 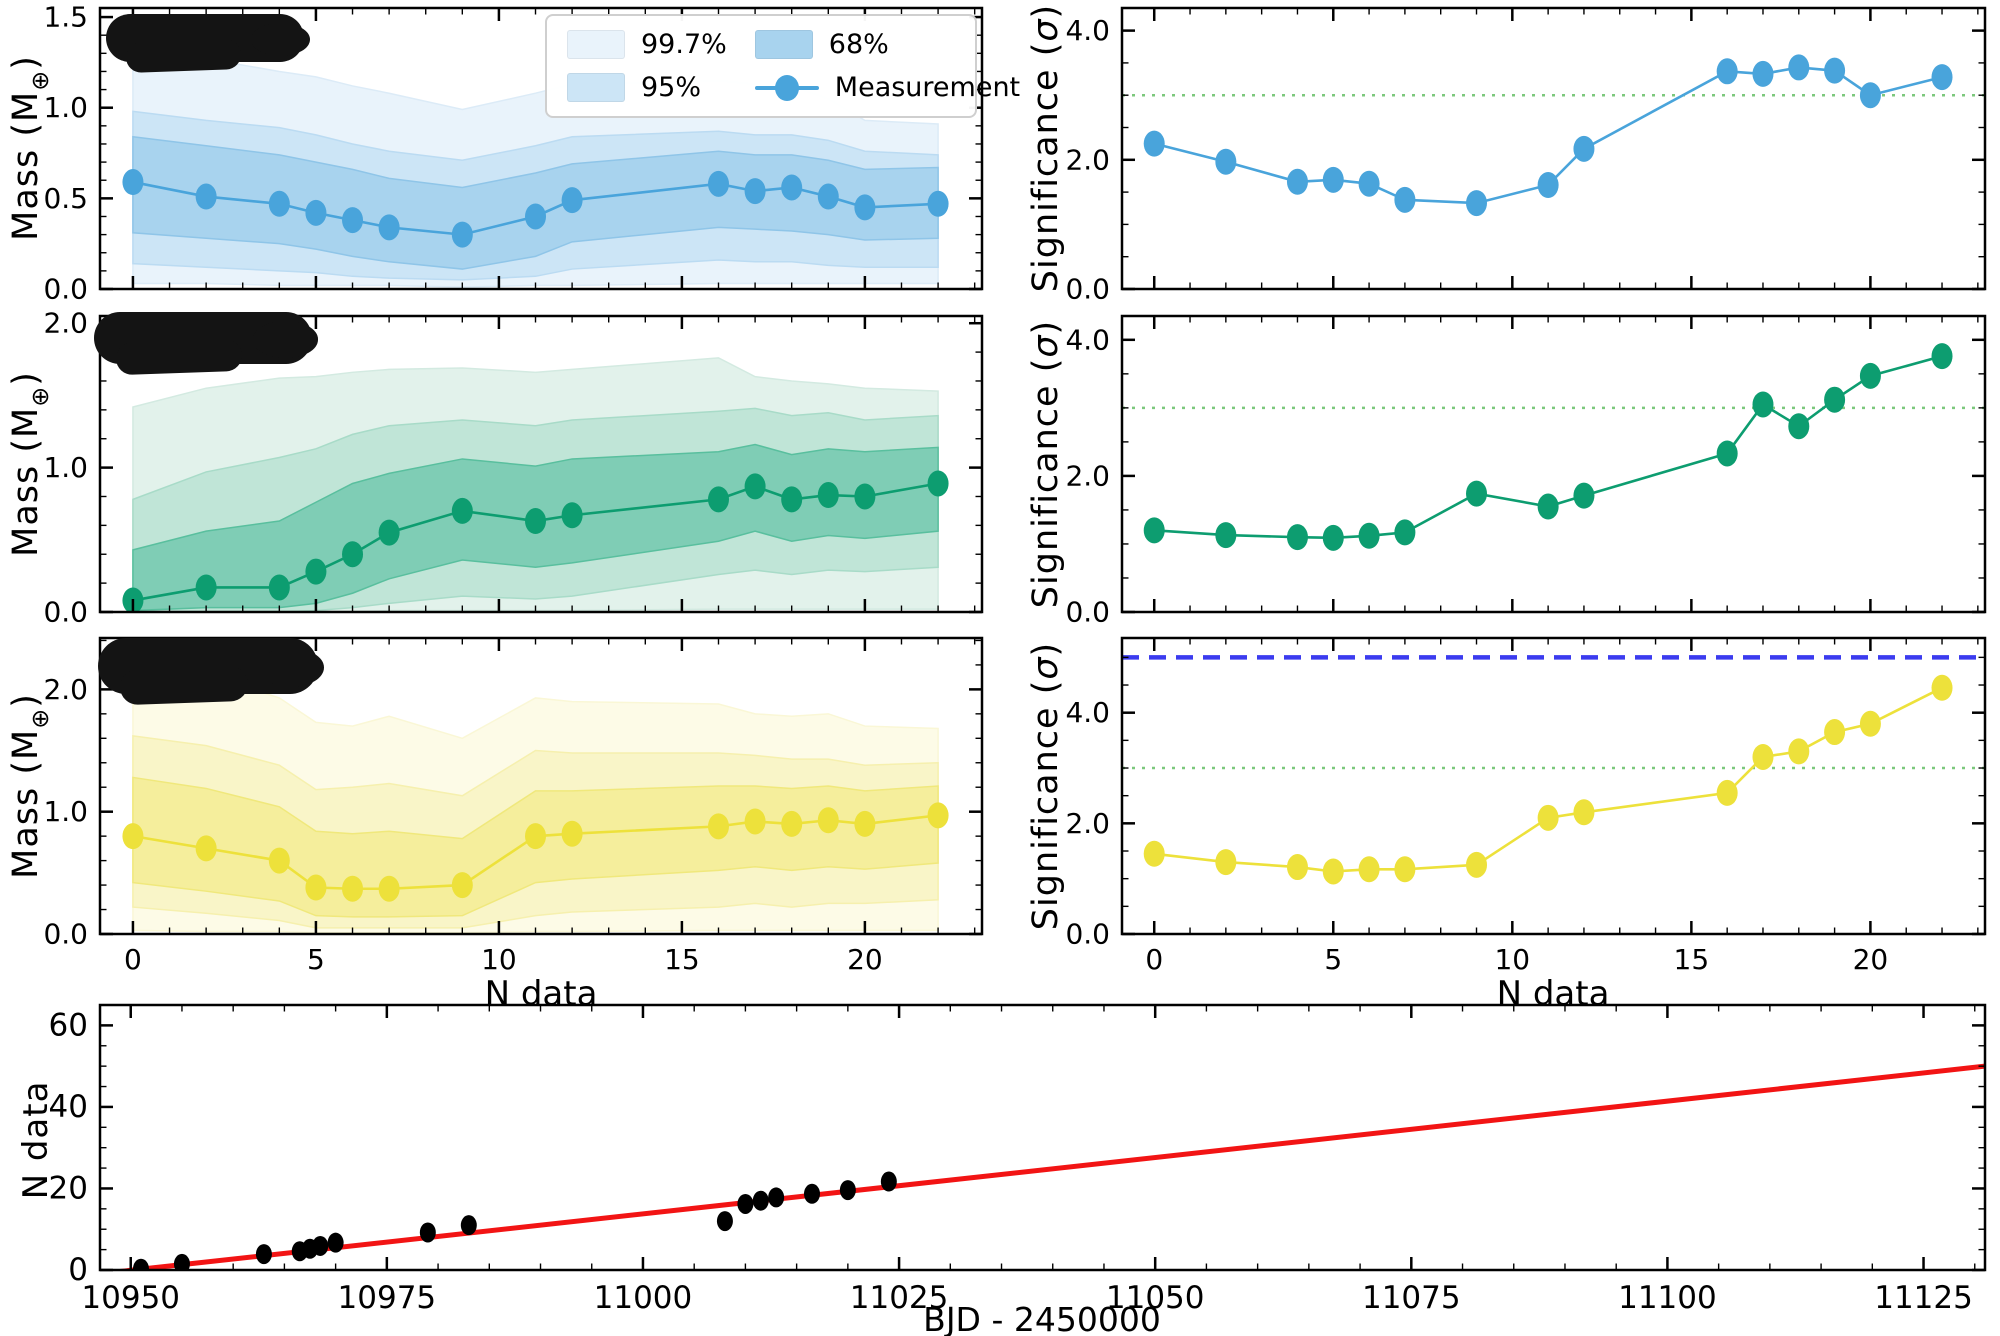 What do you see at coordinates (684, 44) in the screenshot?
I see `legend-label: 99.7%` at bounding box center [684, 44].